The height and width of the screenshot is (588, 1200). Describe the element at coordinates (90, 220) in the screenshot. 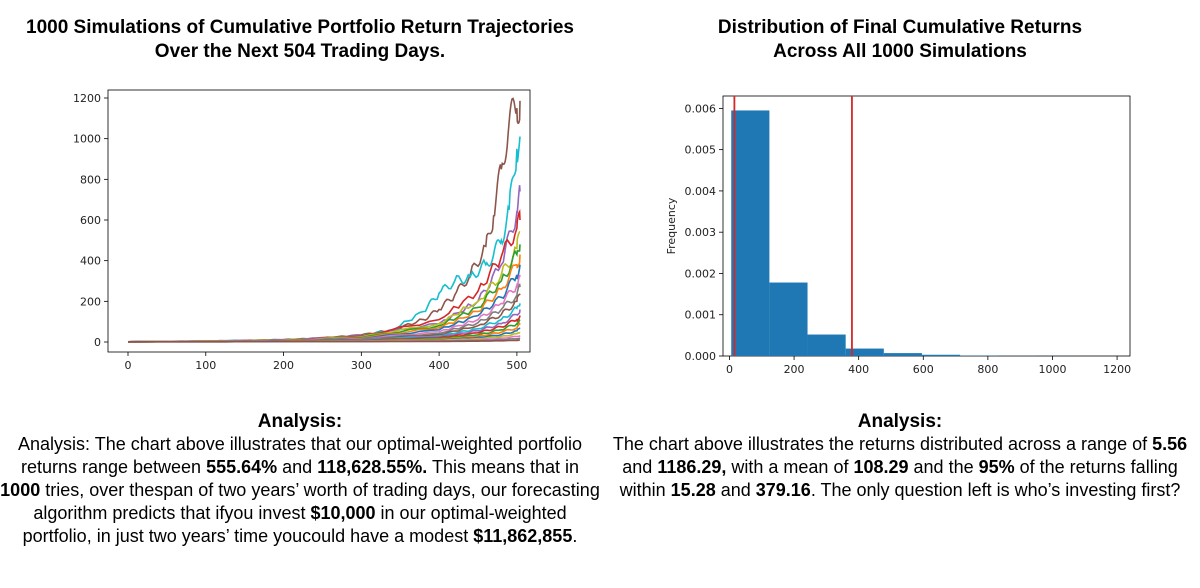

I see `y-tick-label: 600` at that location.